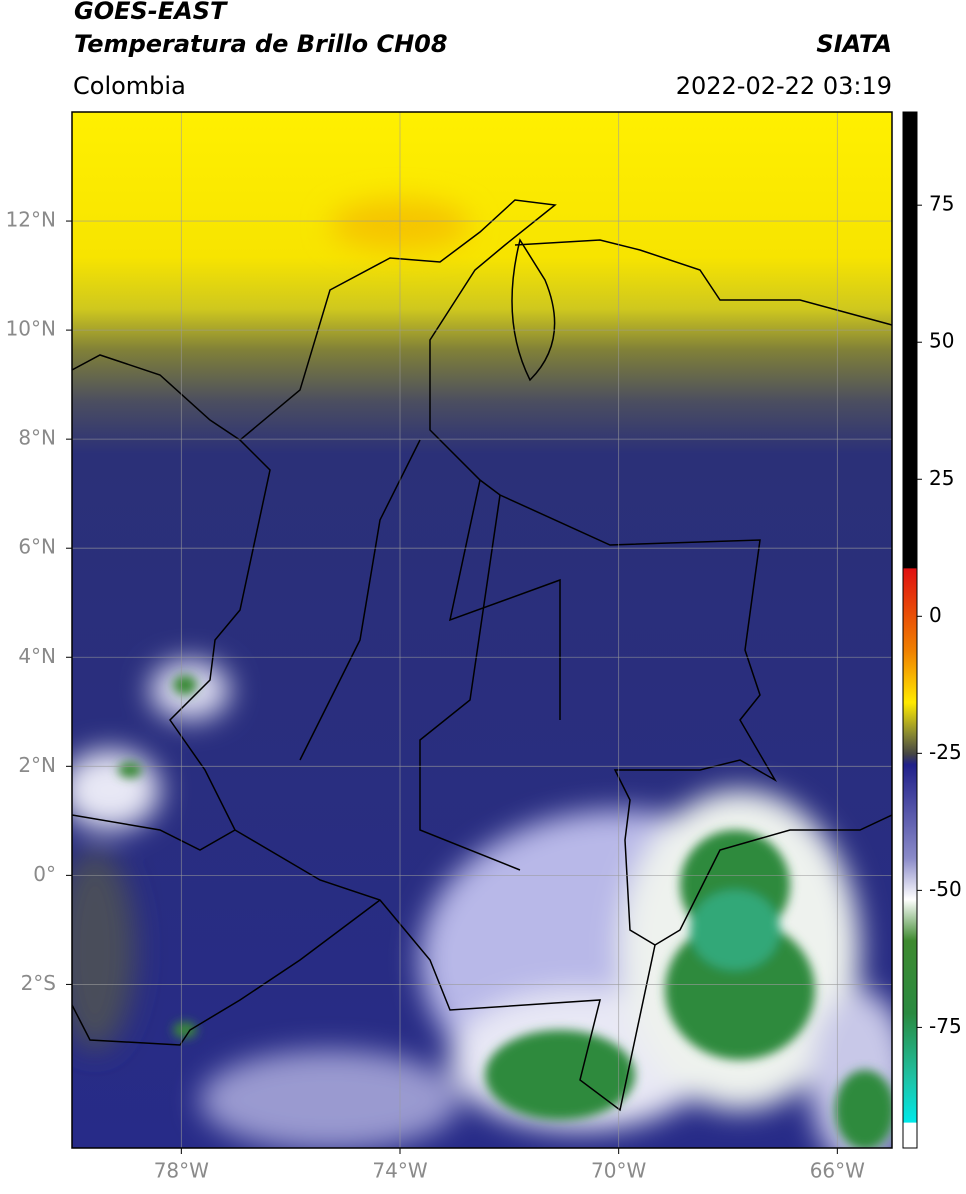  What do you see at coordinates (784, 86) in the screenshot?
I see `datetime: 2022-02-22 03:19` at bounding box center [784, 86].